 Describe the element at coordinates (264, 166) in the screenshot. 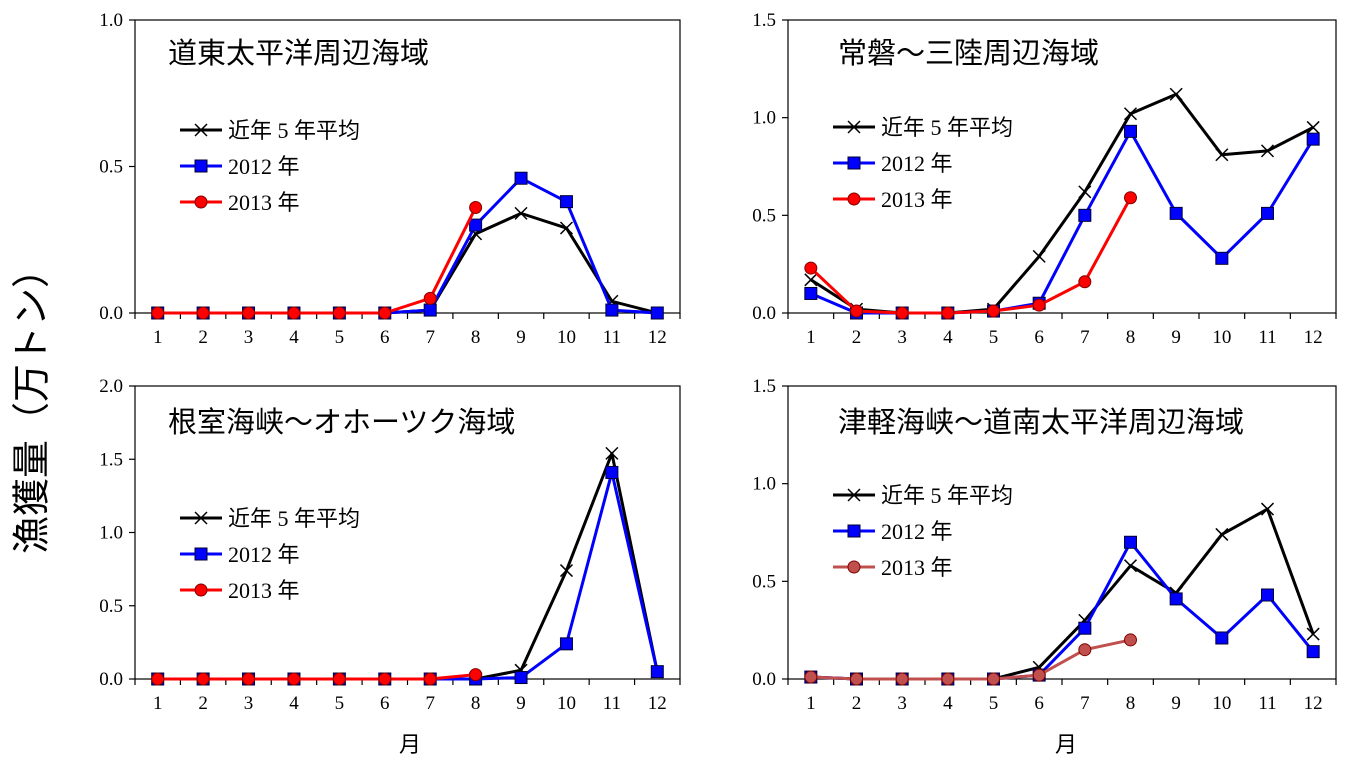

I see `legend-label: 2012 年` at that location.